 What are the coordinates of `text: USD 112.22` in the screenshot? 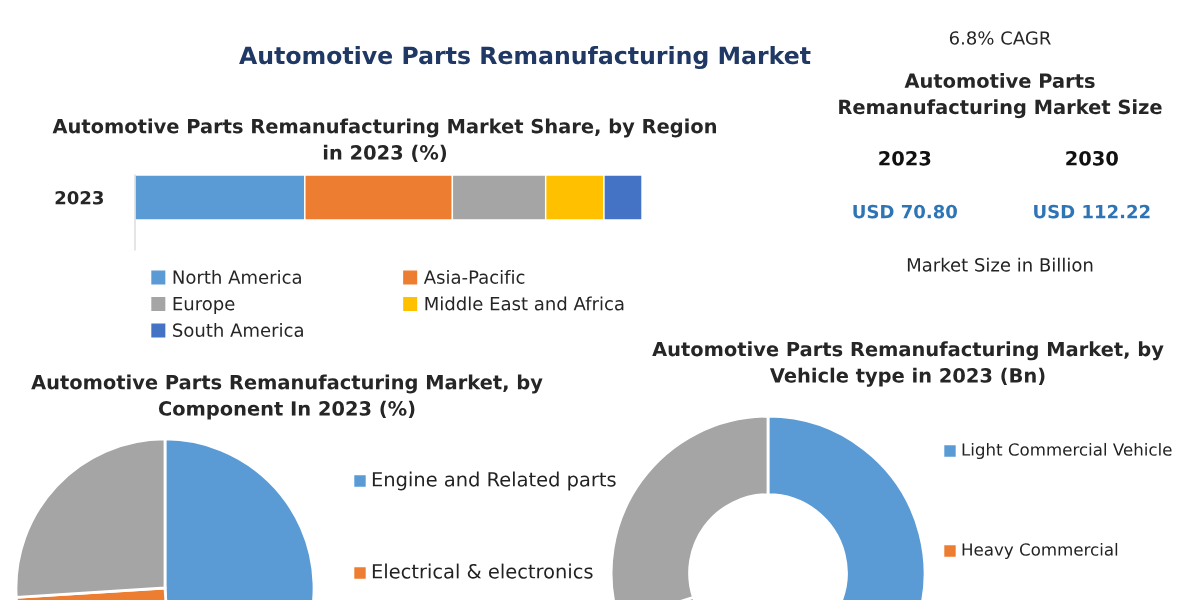 It's located at (1092, 211).